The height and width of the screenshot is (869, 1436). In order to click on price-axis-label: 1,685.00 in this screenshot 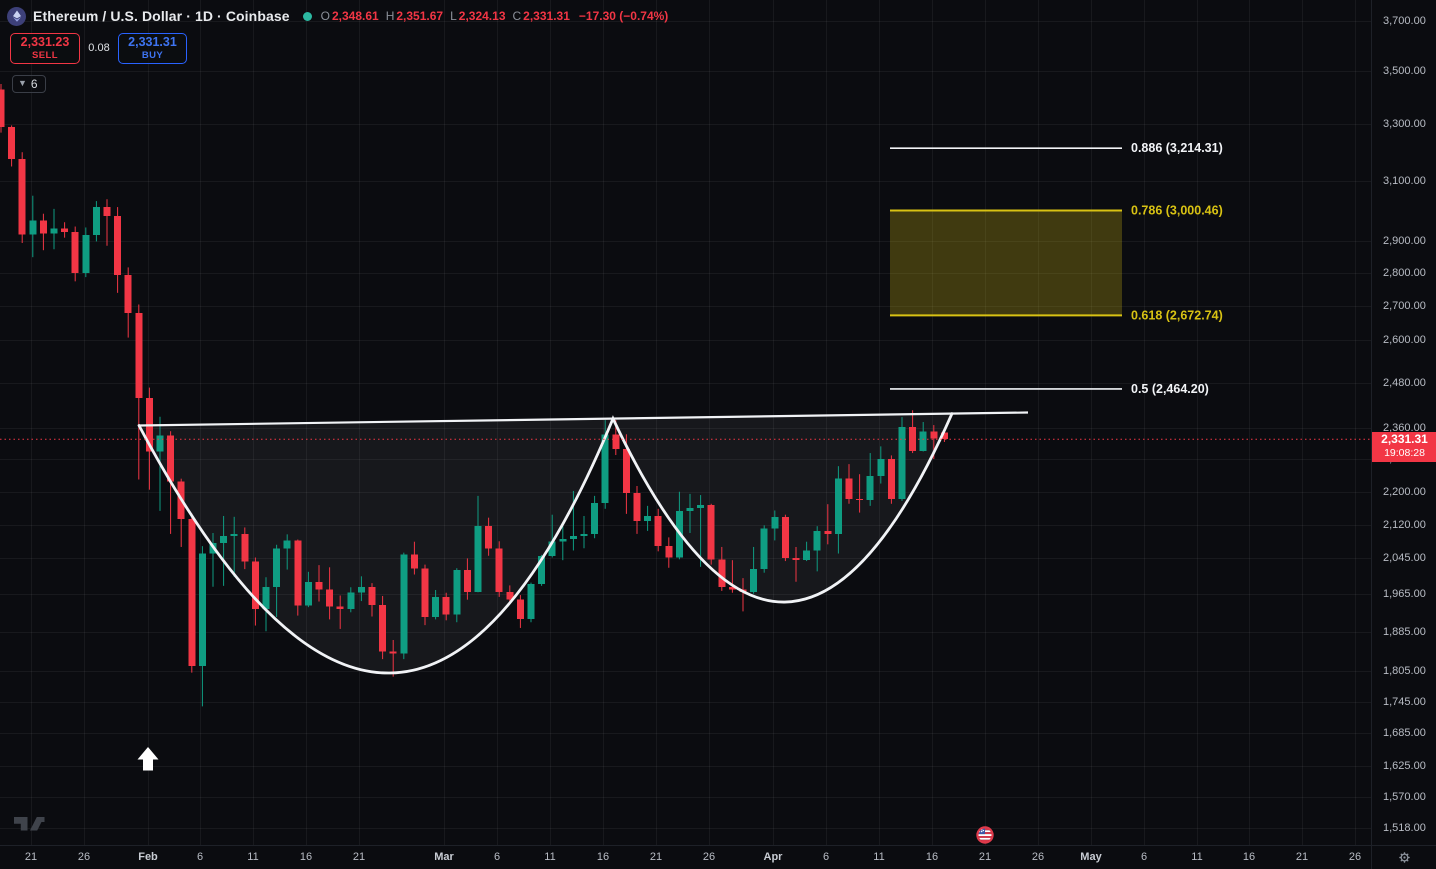, I will do `click(1404, 733)`.